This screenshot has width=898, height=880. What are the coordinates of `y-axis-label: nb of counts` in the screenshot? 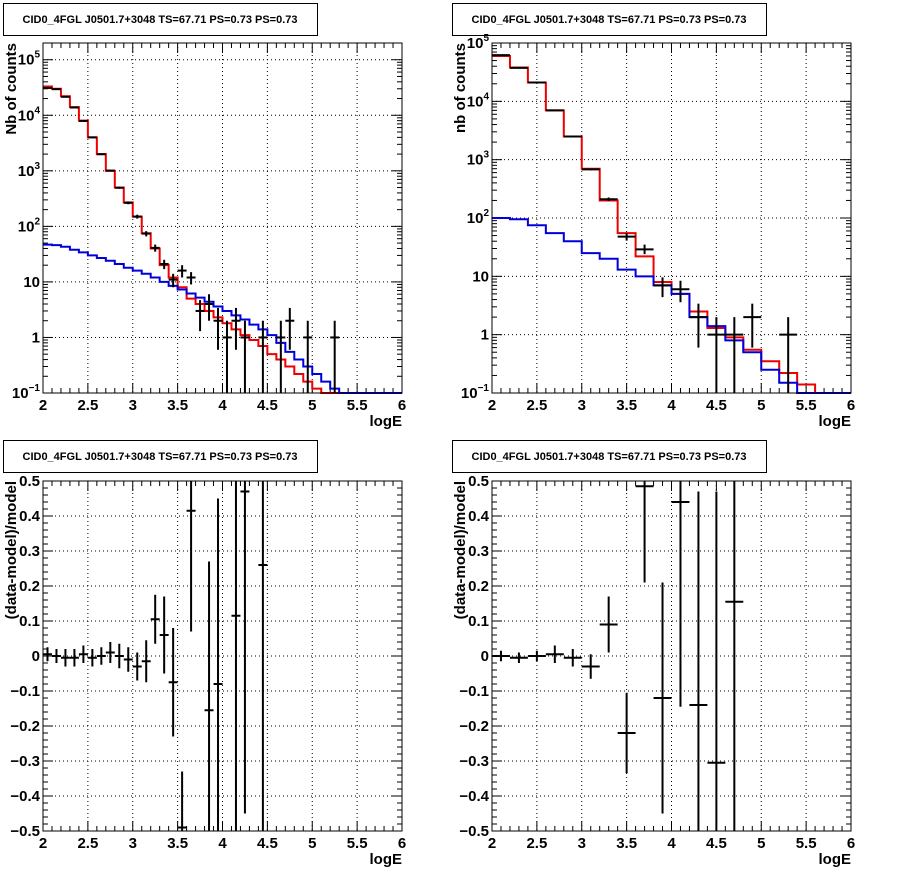 It's located at (460, 88).